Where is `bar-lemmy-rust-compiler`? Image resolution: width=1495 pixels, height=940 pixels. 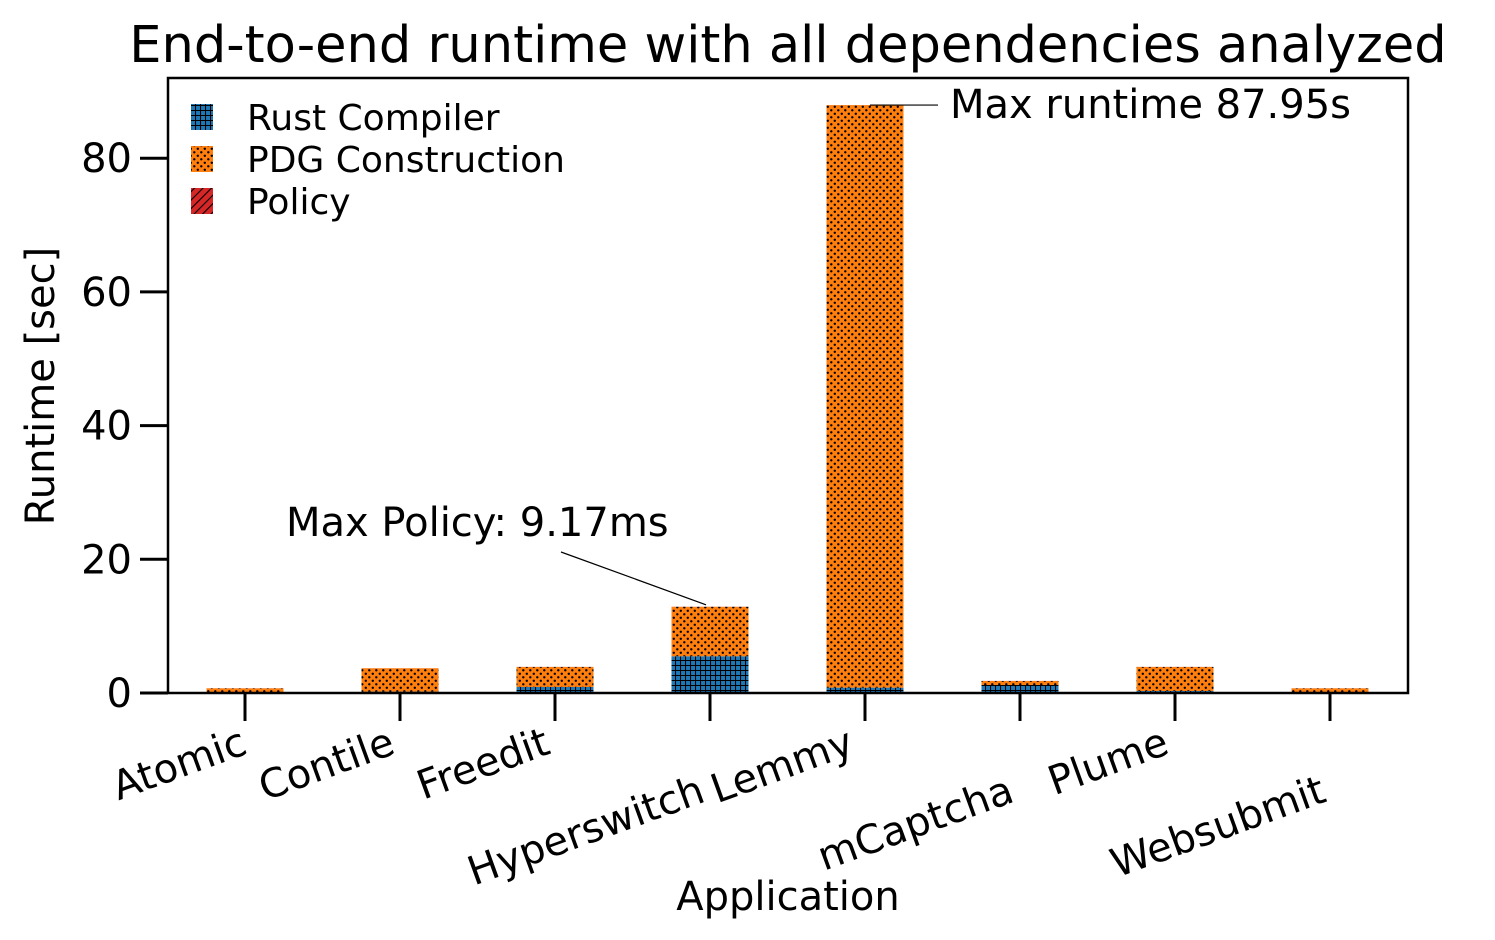 bar-lemmy-rust-compiler is located at coordinates (865, 690).